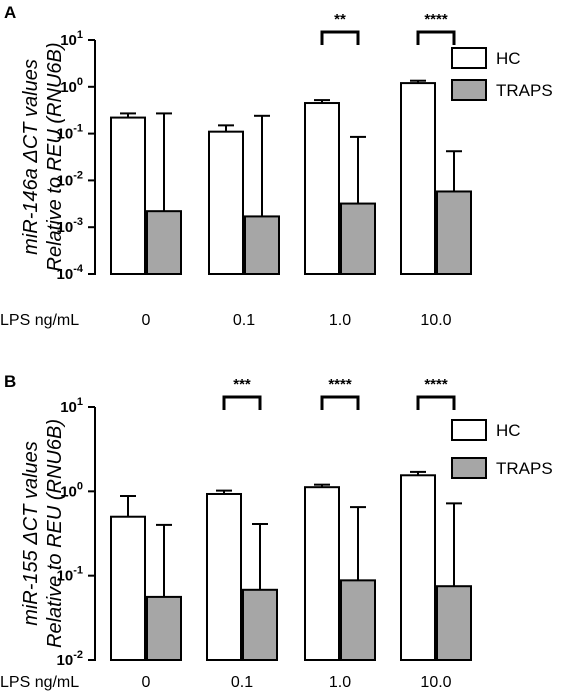  I want to click on panel-letter: A, so click(10, 12).